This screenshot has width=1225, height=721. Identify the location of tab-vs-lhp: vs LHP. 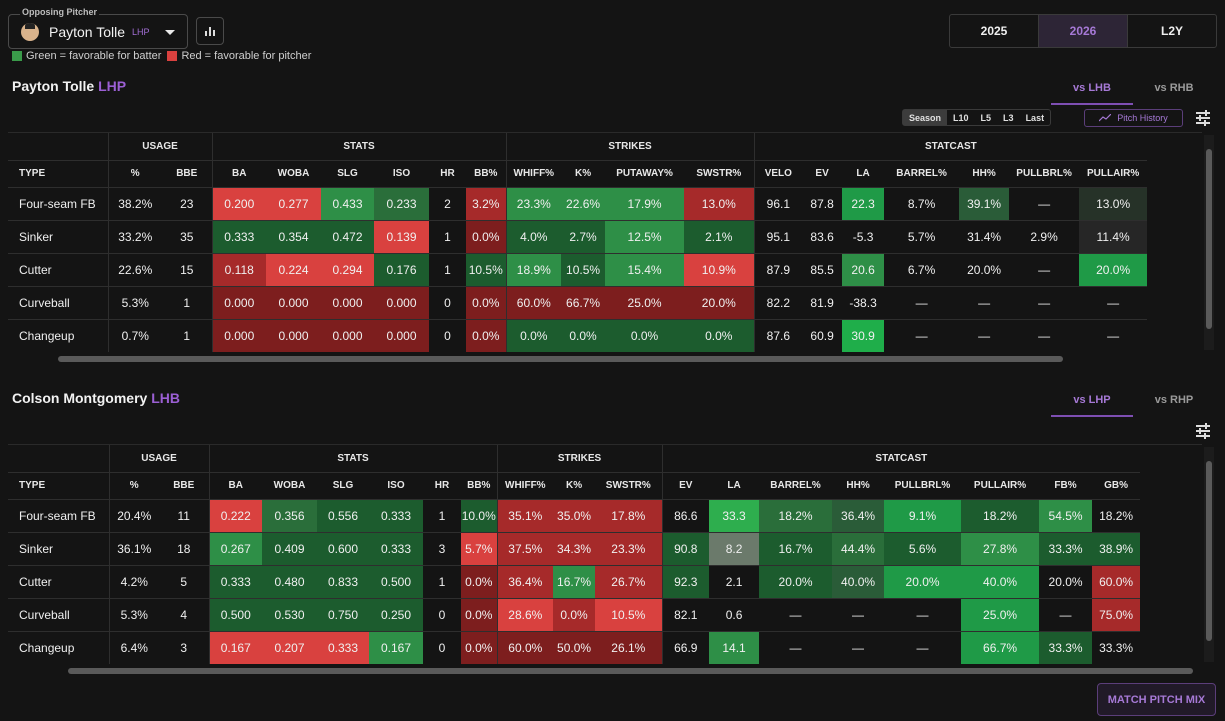
(1092, 403).